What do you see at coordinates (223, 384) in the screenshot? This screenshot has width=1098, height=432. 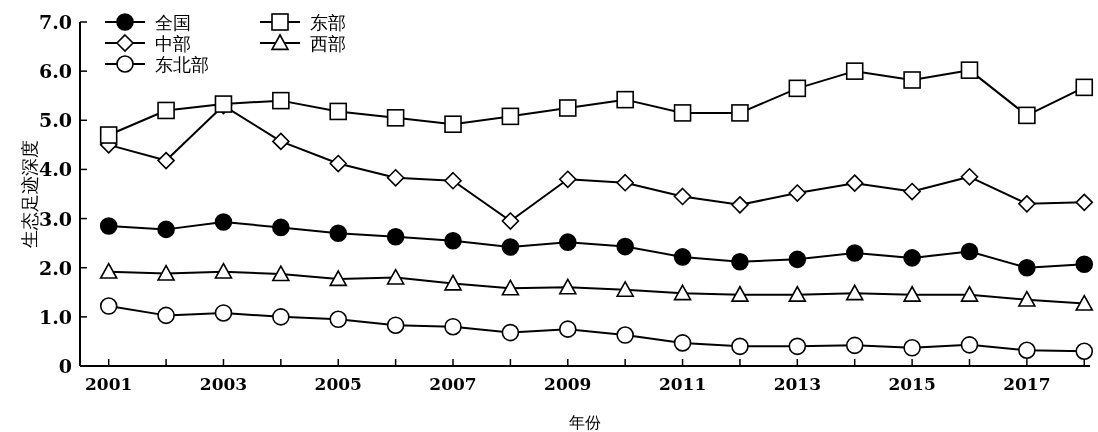 I see `x-tick-label: 2003` at bounding box center [223, 384].